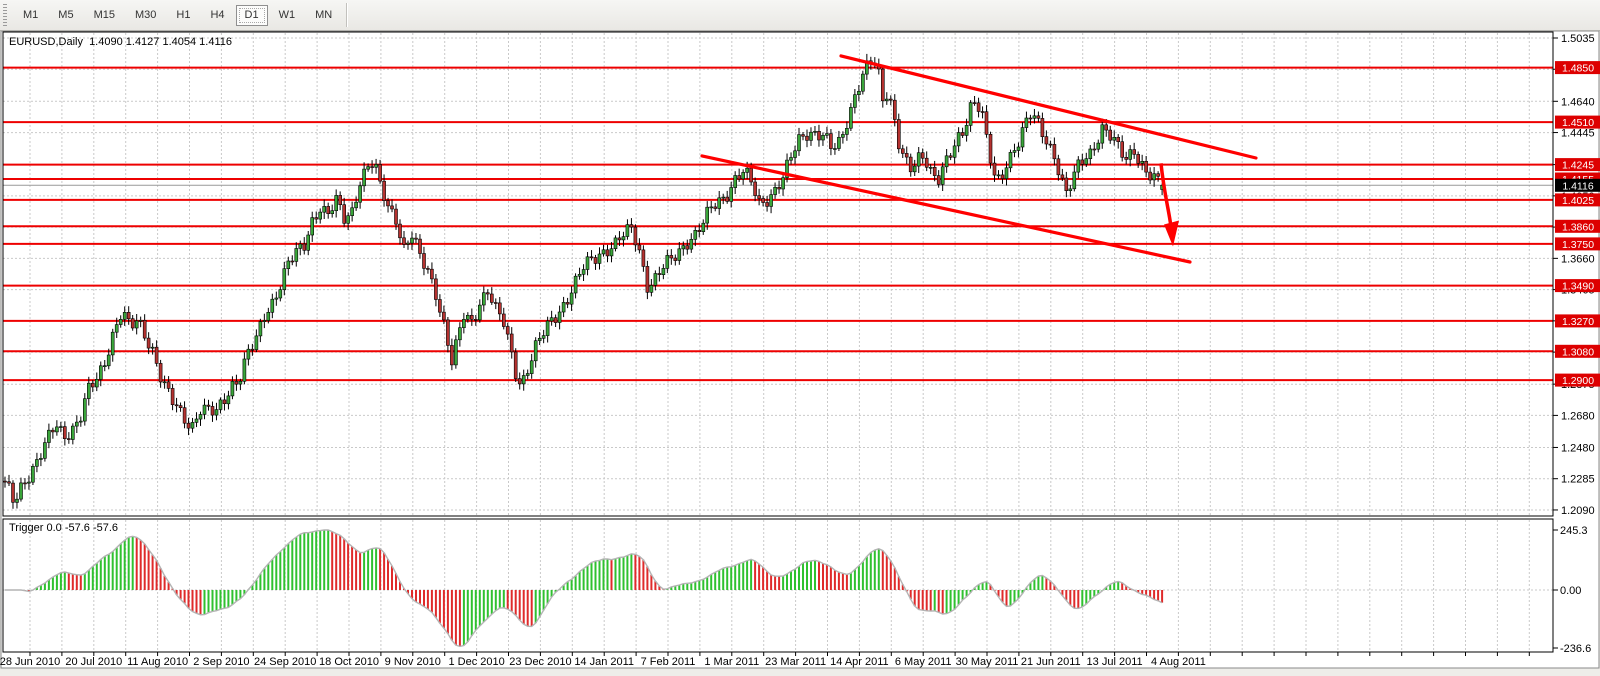  Describe the element at coordinates (145, 14) in the screenshot. I see `timeframe-button-m30: M30` at that location.